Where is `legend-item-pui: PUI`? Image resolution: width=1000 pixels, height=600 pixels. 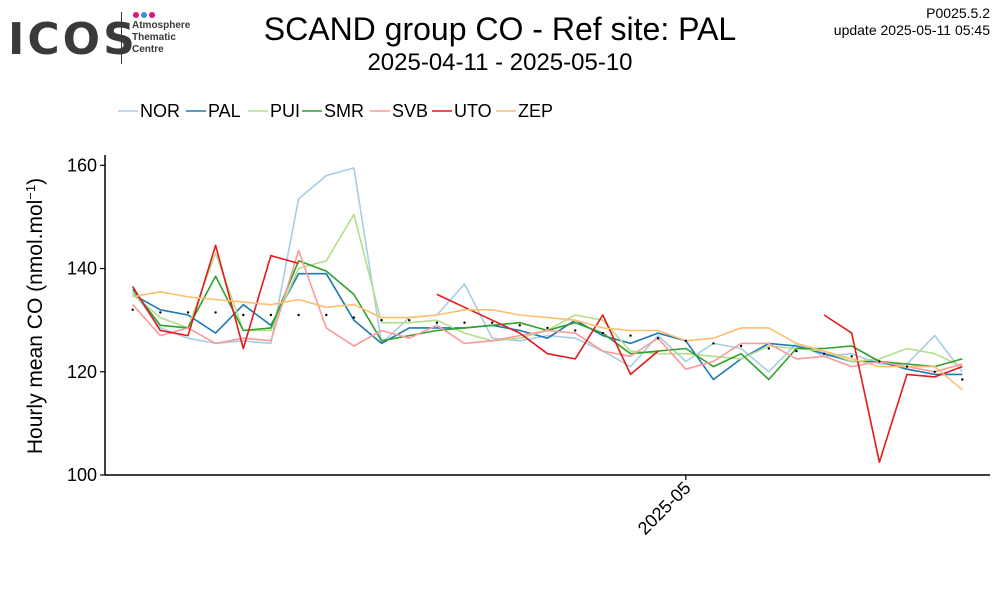 legend-item-pui: PUI is located at coordinates (274, 111).